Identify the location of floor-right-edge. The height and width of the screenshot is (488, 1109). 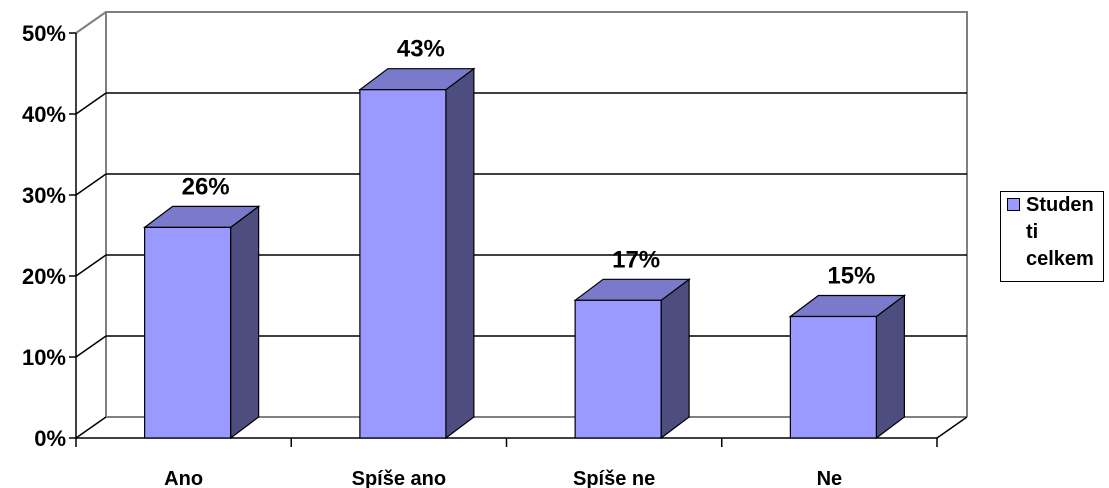
(952, 427).